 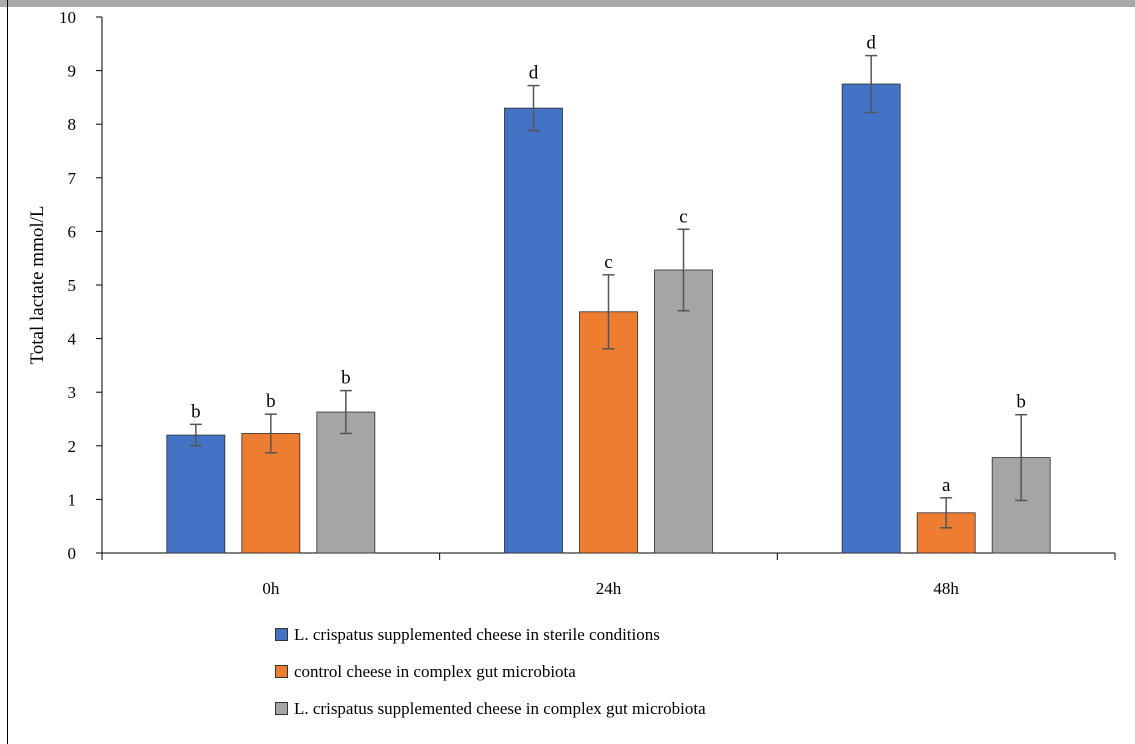 I want to click on y-tick-label: 8, so click(x=72, y=124).